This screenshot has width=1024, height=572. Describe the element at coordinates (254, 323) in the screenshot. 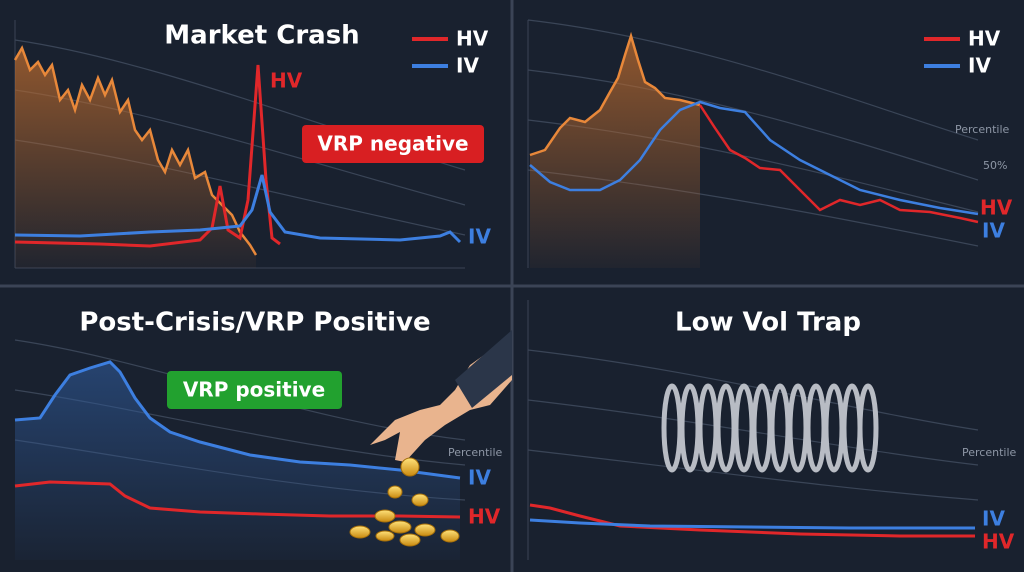

I see `panel-title: Post-Crisis/VRP Positive` at that location.